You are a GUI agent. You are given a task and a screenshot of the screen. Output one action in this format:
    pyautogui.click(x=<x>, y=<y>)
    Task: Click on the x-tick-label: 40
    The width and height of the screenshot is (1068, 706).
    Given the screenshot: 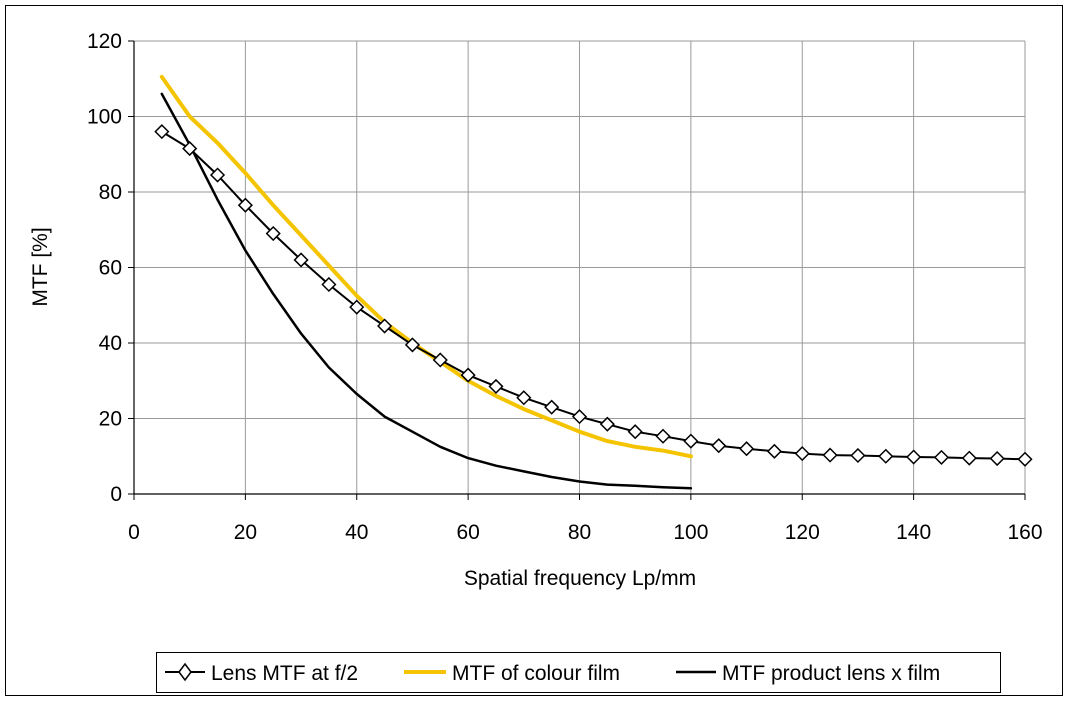 What is the action you would take?
    pyautogui.click(x=356, y=532)
    